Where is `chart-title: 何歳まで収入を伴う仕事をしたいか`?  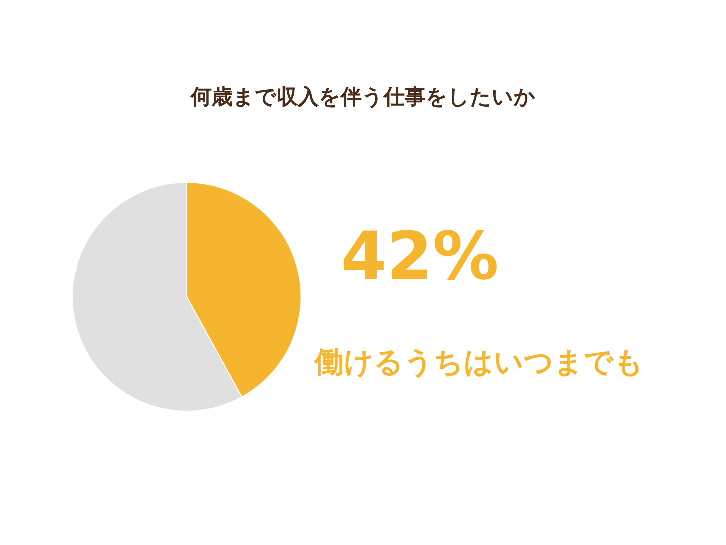
chart-title: 何歳まで収入を伴う仕事をしたいか is located at coordinates (363, 97).